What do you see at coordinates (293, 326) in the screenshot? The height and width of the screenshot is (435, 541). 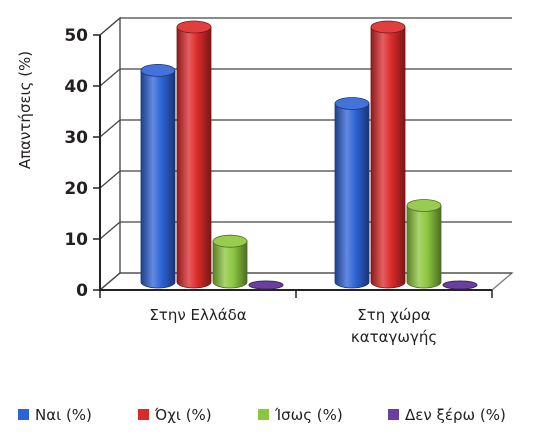 I see `x-category-labels: Στην Ελλάδα Στη χώρα καταγωγής` at bounding box center [293, 326].